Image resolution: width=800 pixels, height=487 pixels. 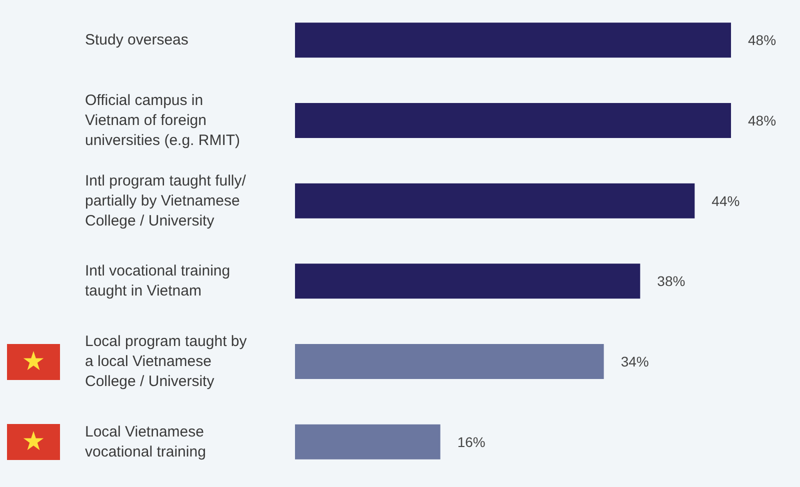 What do you see at coordinates (671, 281) in the screenshot?
I see `data-label: 38%` at bounding box center [671, 281].